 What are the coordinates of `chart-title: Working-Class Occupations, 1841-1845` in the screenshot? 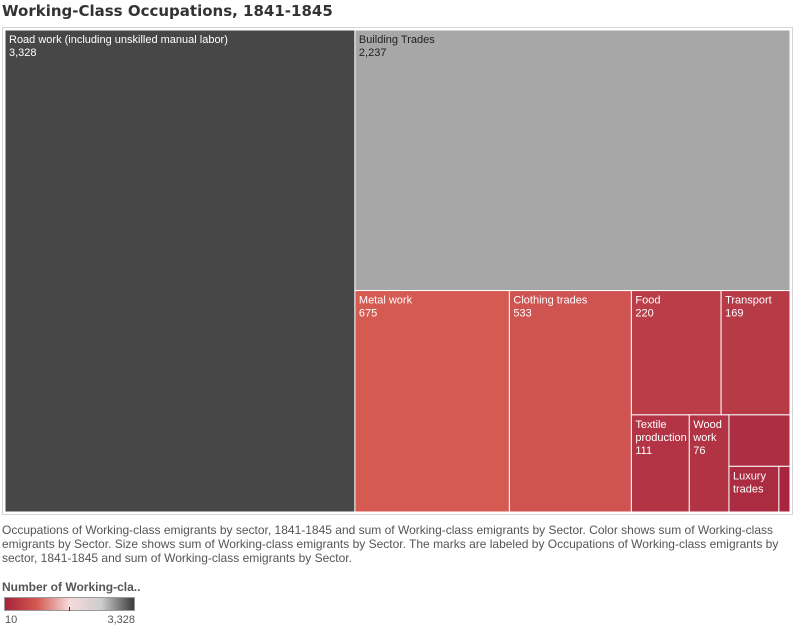 It's located at (167, 11).